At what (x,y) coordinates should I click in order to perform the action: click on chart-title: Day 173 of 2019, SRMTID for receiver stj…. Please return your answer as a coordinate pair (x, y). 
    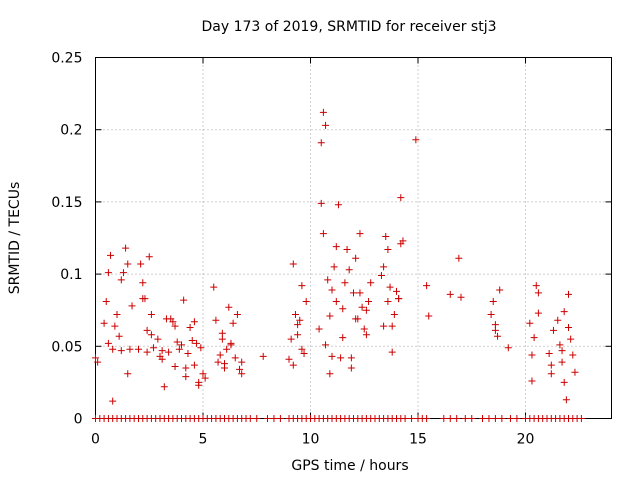
    Looking at the image, I should click on (349, 27).